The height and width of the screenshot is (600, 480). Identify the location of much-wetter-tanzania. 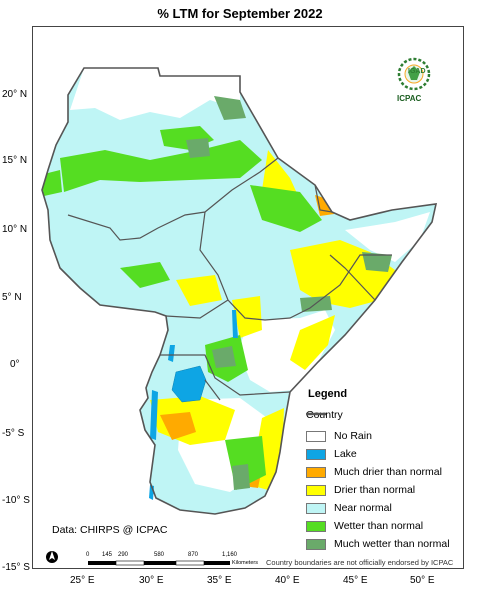
(241, 477).